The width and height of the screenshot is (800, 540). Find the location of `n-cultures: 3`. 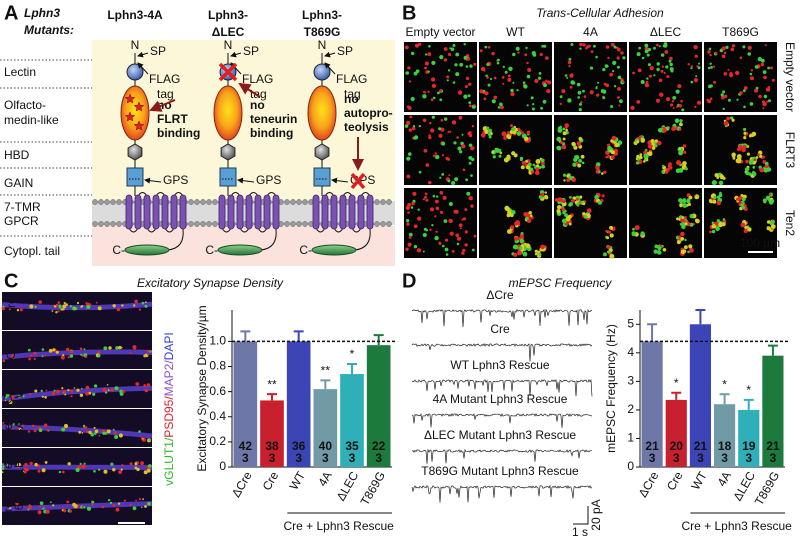

n-cultures: 3 is located at coordinates (676, 458).